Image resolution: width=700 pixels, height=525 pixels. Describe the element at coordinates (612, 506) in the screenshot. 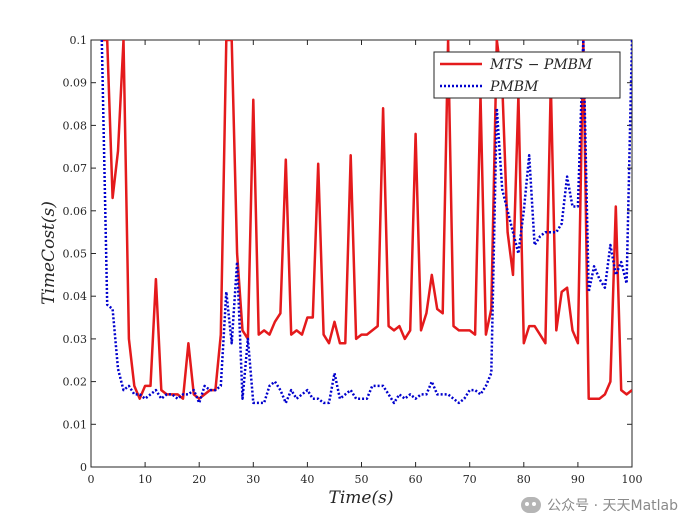

I see `watermark-text: 公众号 · 天天Matlab` at that location.